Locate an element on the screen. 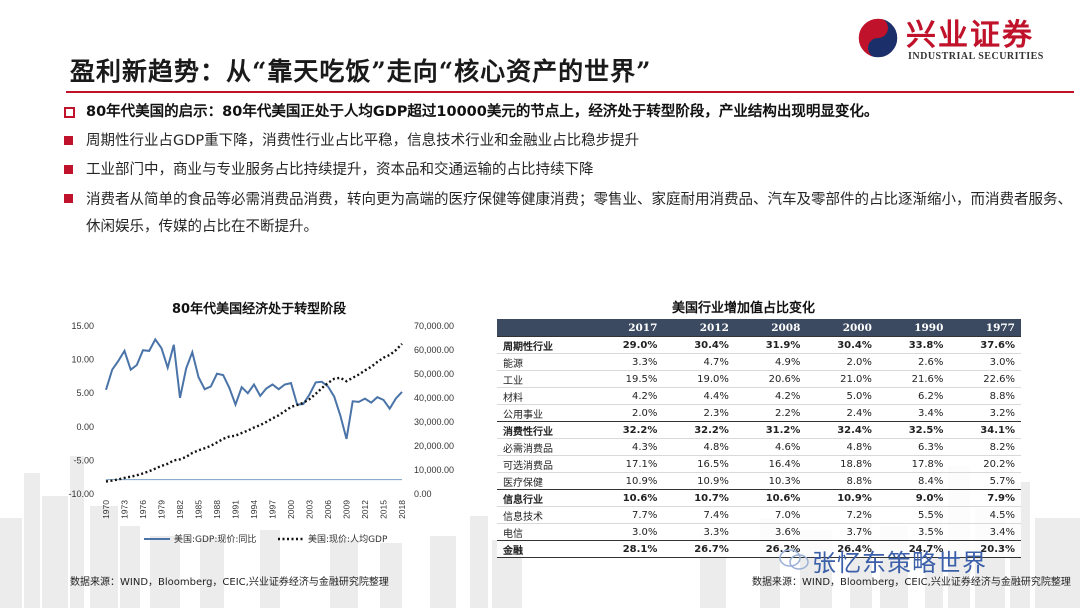 The image size is (1080, 608). cell-value: 6.3% is located at coordinates (913, 447).